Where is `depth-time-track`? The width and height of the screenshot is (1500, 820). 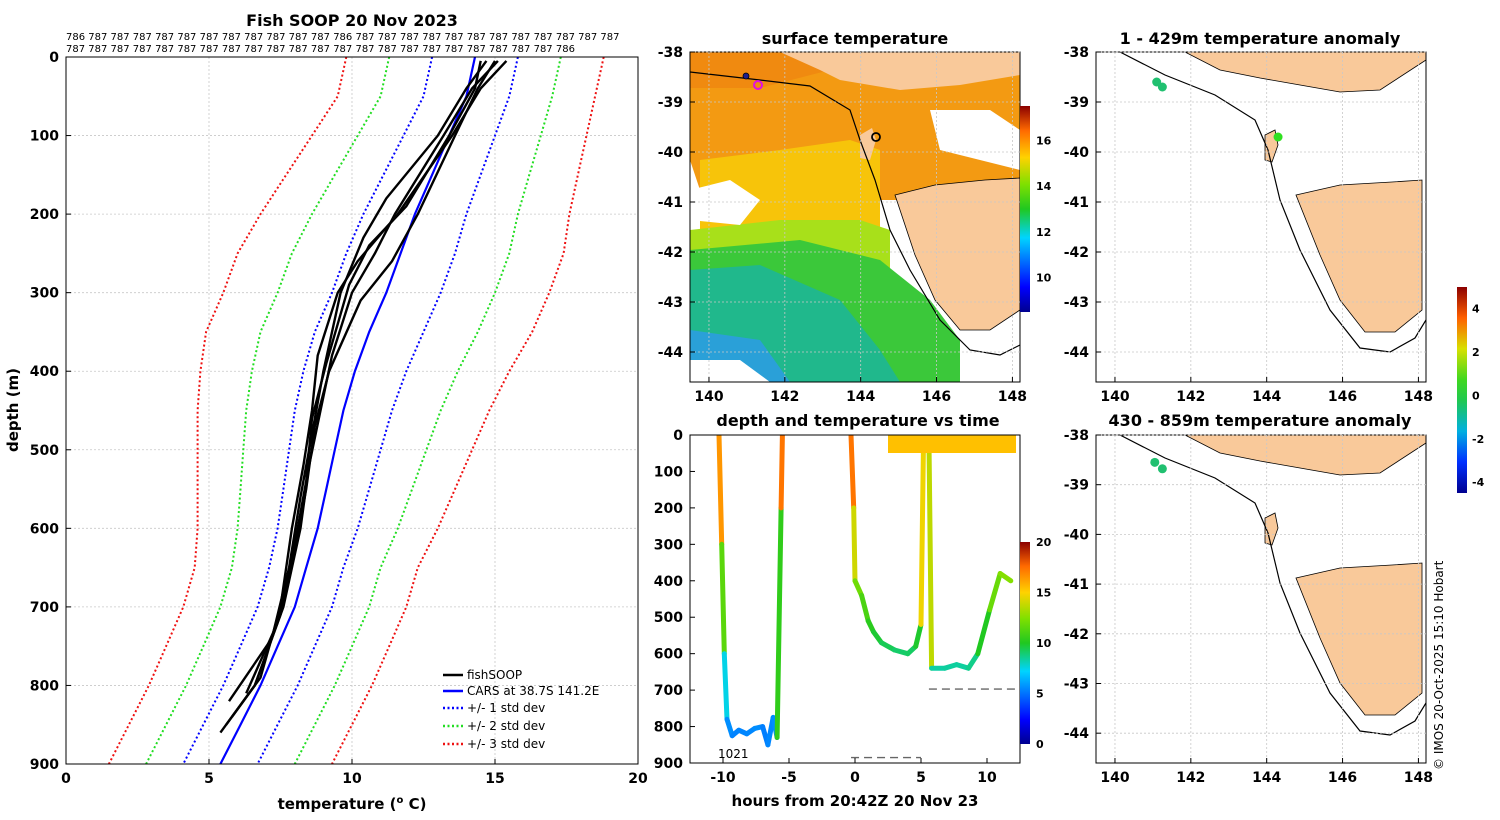 depth-time-track is located at coordinates (868, 597).